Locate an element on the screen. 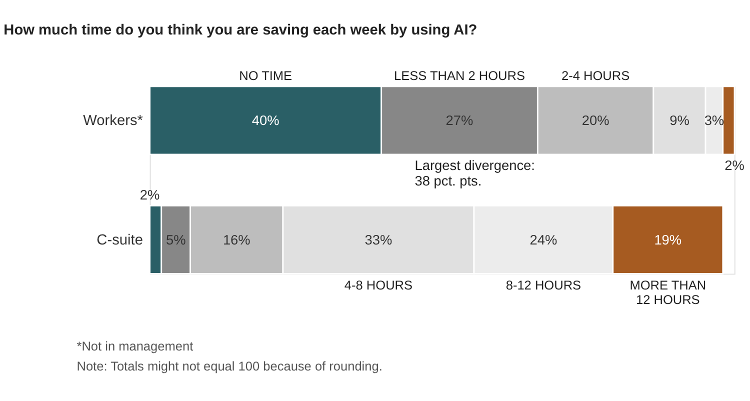 This screenshot has height=401, width=750. series-label: 8-12 HOURS is located at coordinates (544, 284).